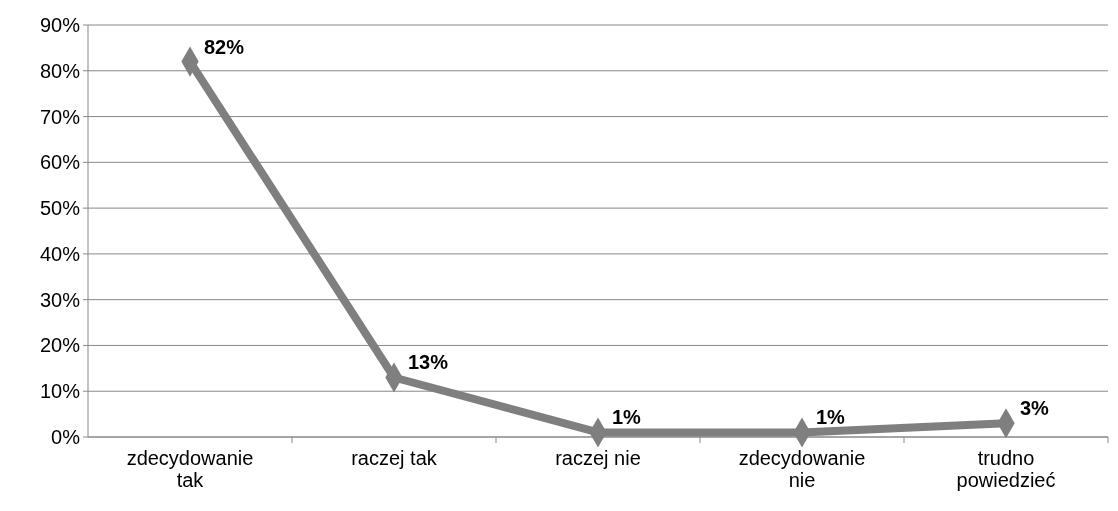 Image resolution: width=1118 pixels, height=511 pixels. I want to click on y-tick-label: 70%, so click(60, 116).